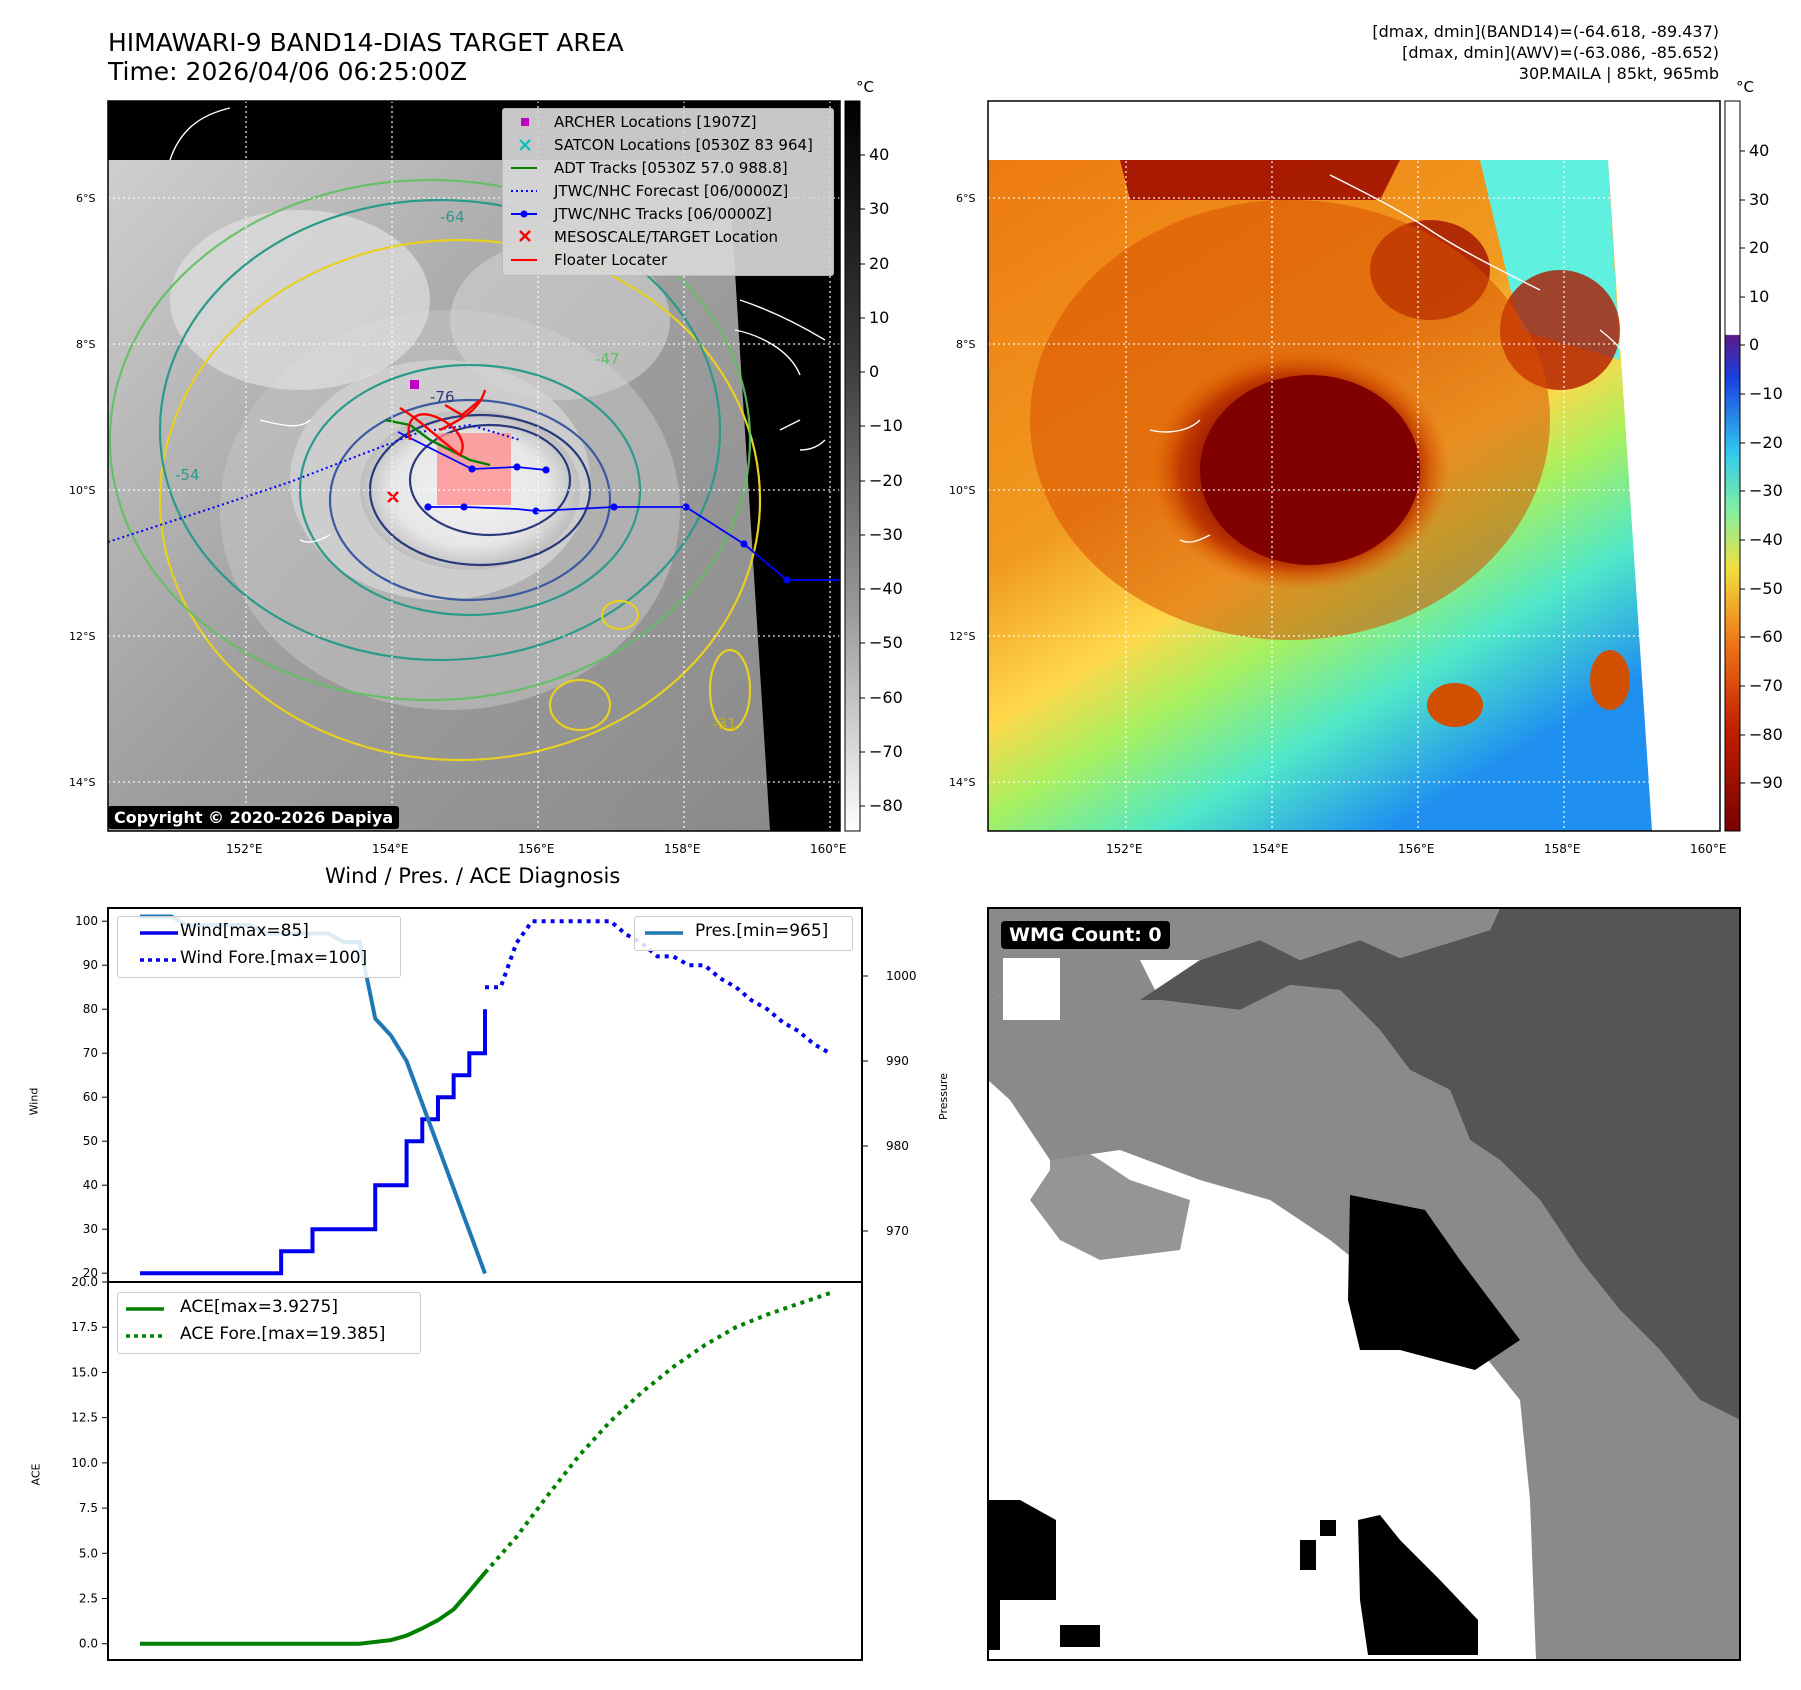  I want to click on awv-lon-158e: 158°E, so click(1562, 849).